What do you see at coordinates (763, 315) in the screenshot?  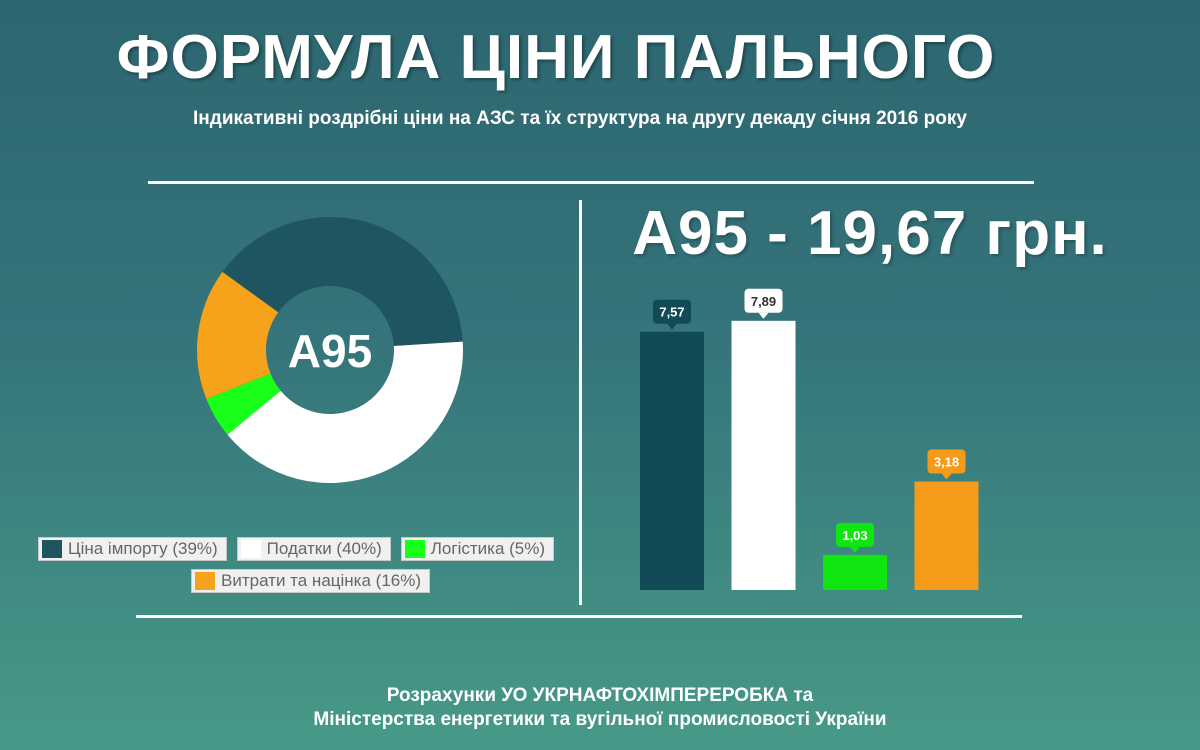 I see `bar-label-pointer-taxes` at bounding box center [763, 315].